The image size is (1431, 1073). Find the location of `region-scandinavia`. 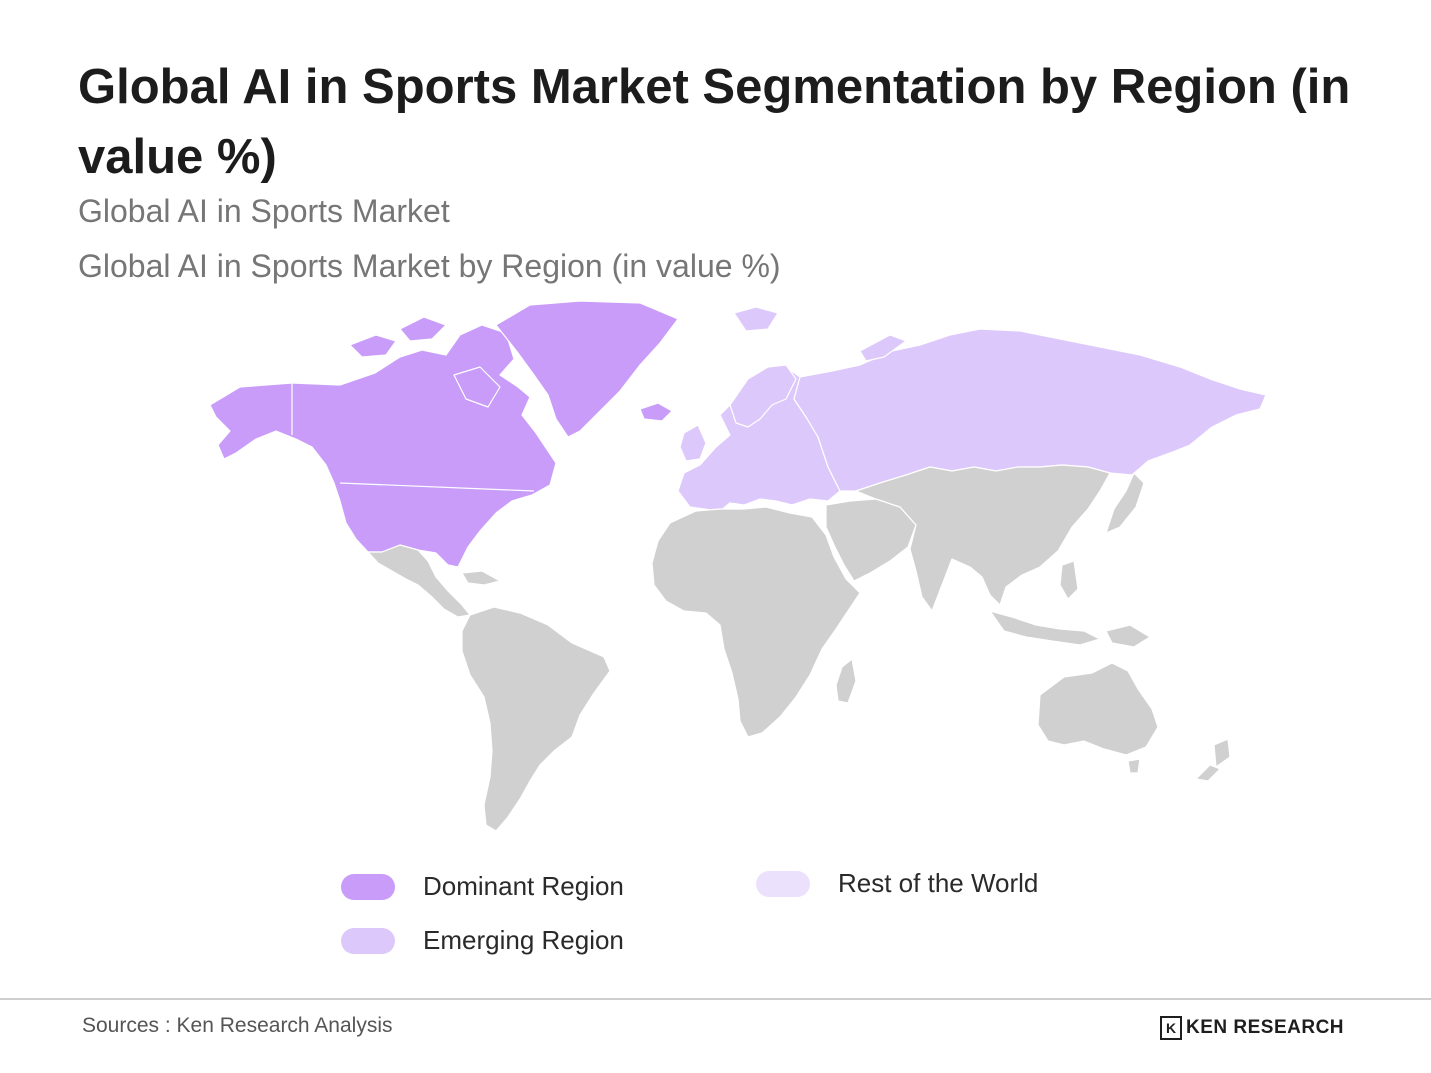

region-scandinavia is located at coordinates (763, 396).